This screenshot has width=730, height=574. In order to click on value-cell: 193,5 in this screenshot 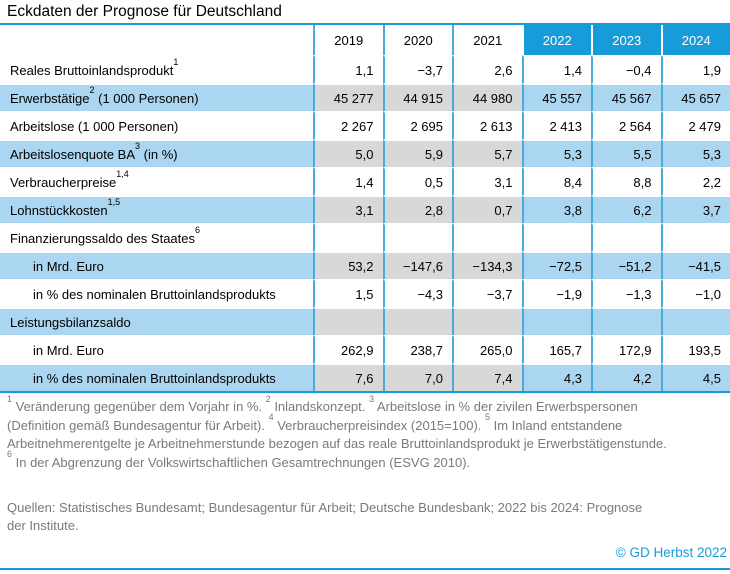, I will do `click(695, 349)`.